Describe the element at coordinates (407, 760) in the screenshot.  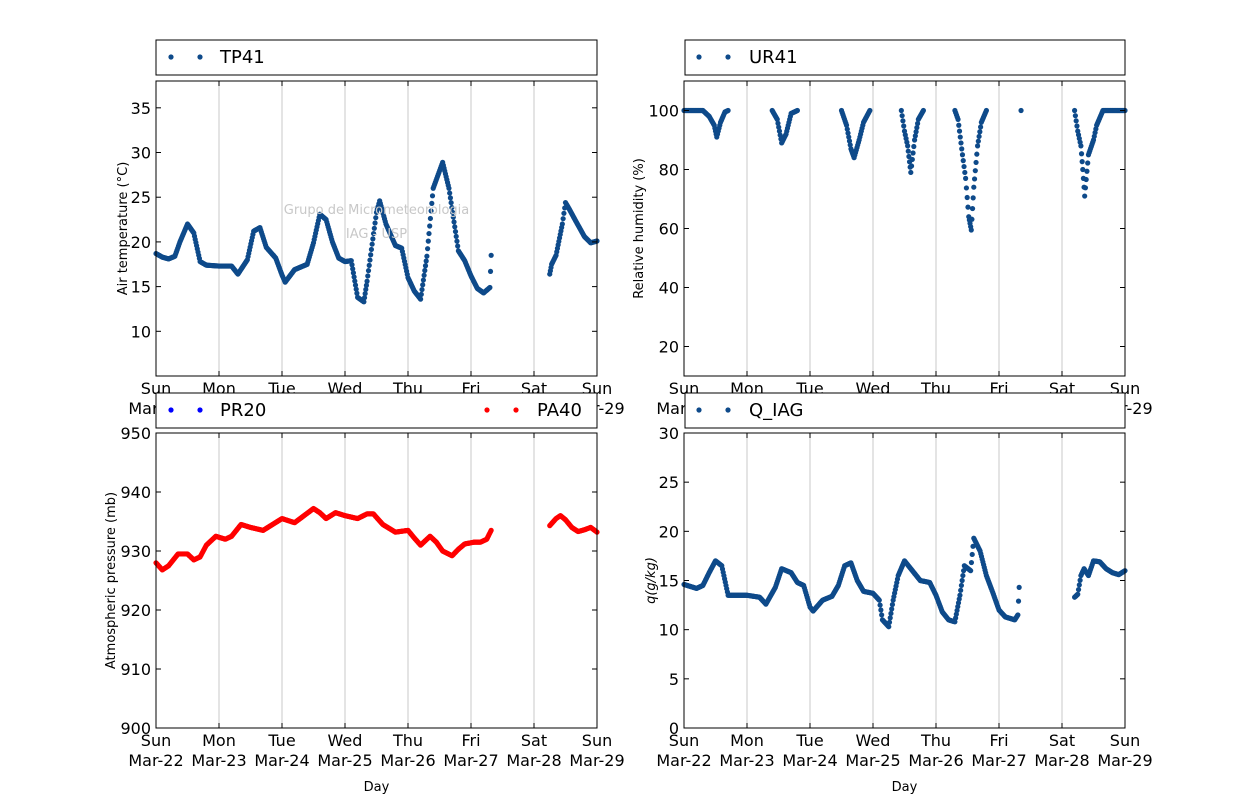
I see `x-tick-label-date: Mar-26` at that location.